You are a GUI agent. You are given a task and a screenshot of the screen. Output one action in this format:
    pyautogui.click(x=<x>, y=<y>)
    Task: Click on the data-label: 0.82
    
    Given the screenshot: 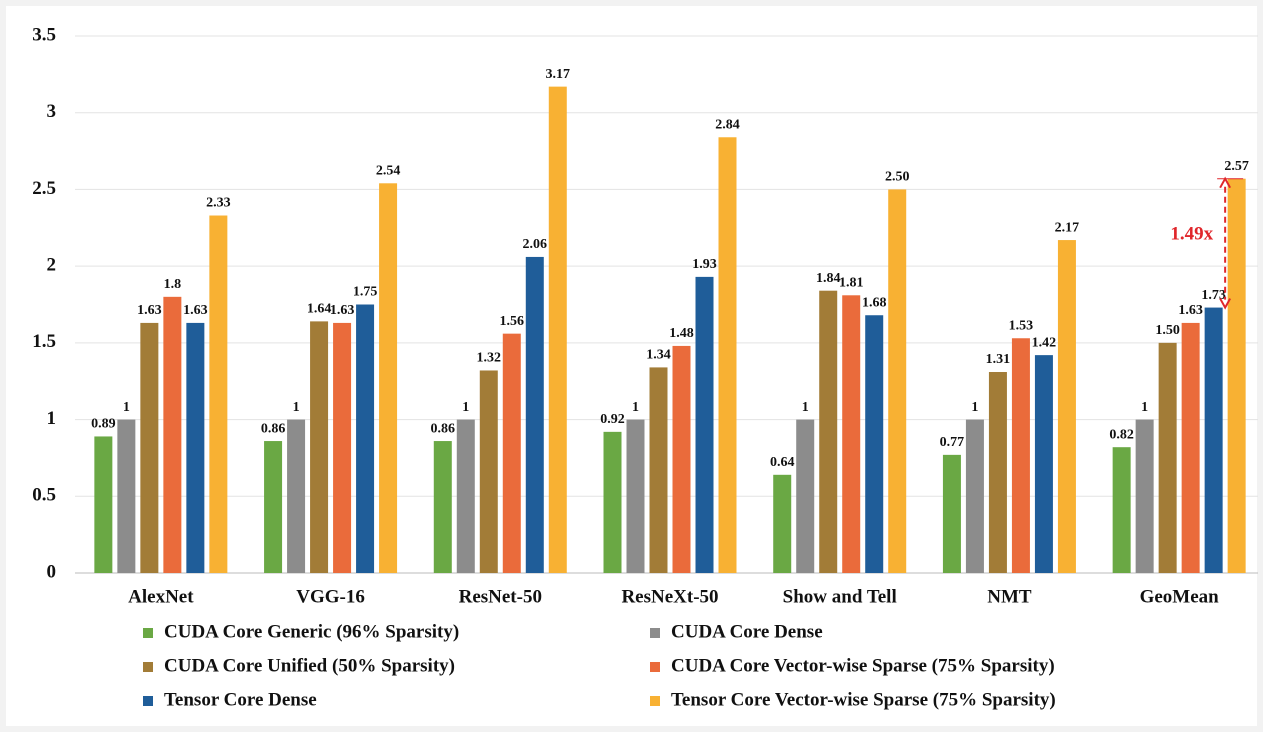 What is the action you would take?
    pyautogui.click(x=1121, y=434)
    